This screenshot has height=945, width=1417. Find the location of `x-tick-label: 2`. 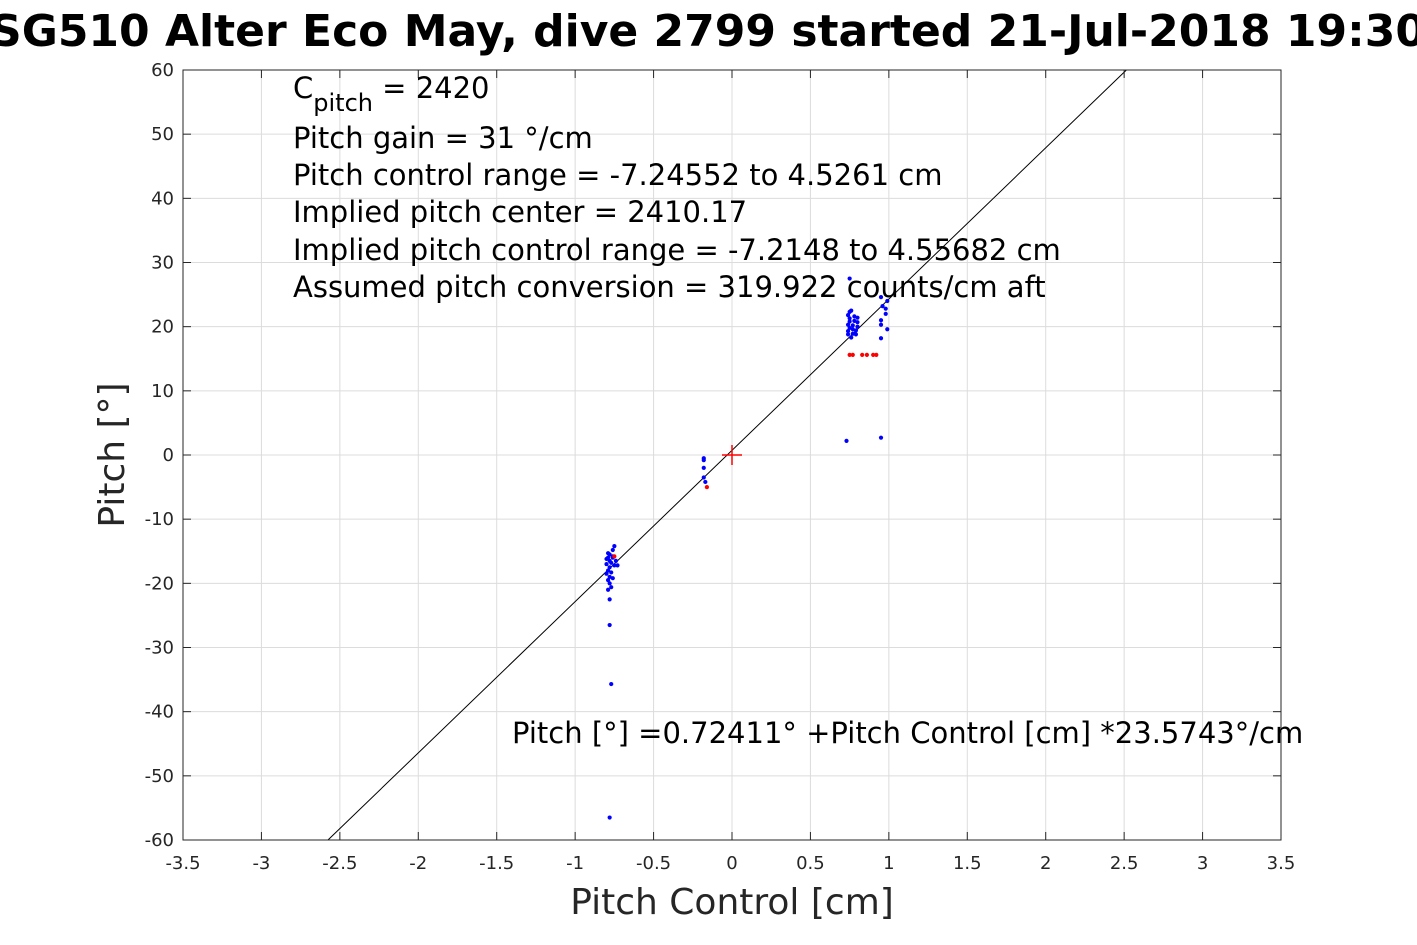

x-tick-label: 2 is located at coordinates (1045, 863).